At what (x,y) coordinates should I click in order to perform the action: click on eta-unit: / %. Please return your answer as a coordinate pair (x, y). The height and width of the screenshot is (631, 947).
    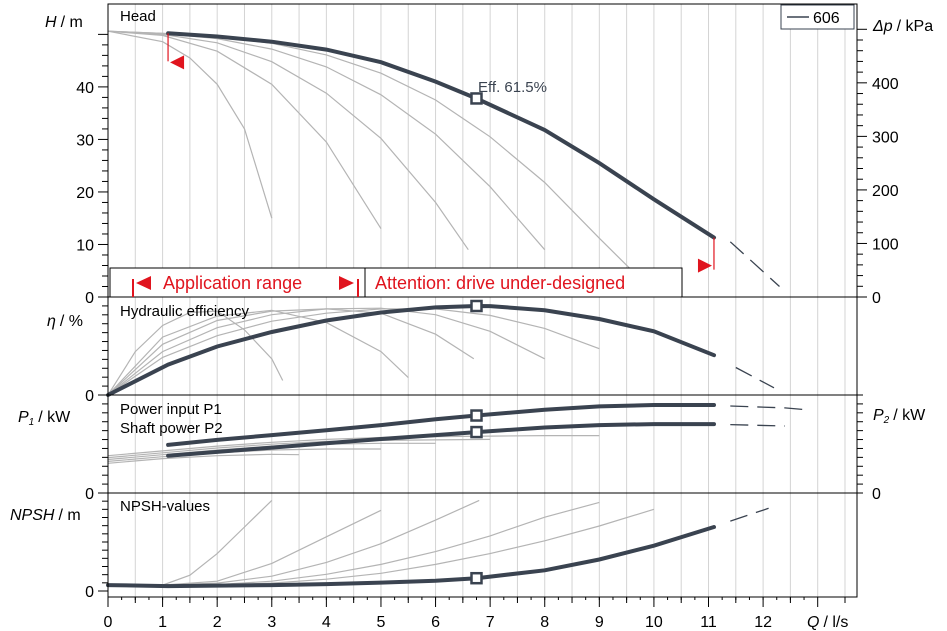
    Looking at the image, I should click on (71, 321).